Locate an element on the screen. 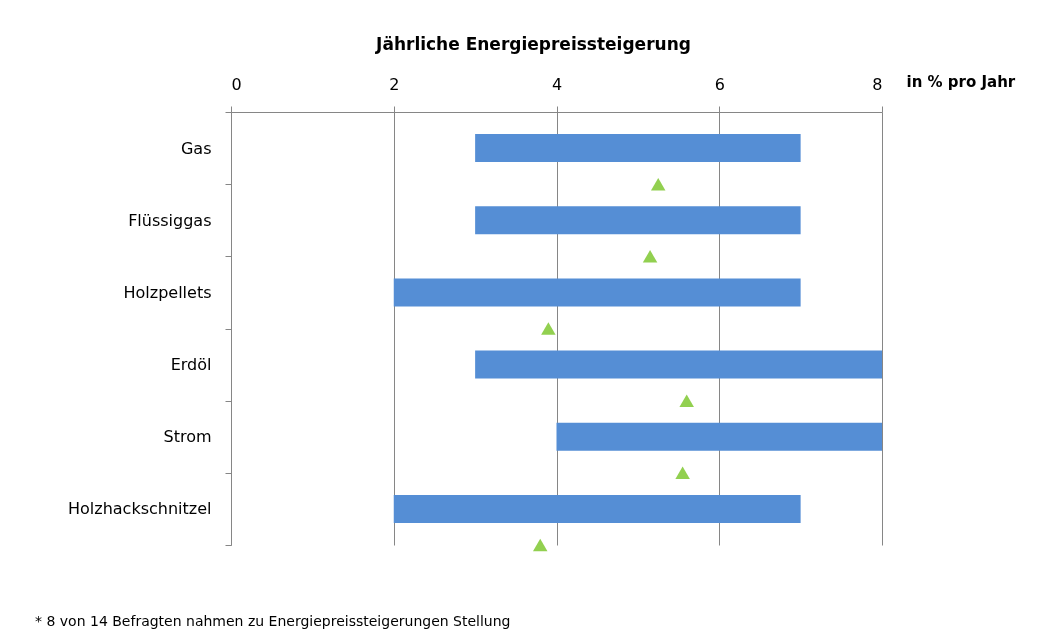  x-tick-label: 0 is located at coordinates (236, 84).